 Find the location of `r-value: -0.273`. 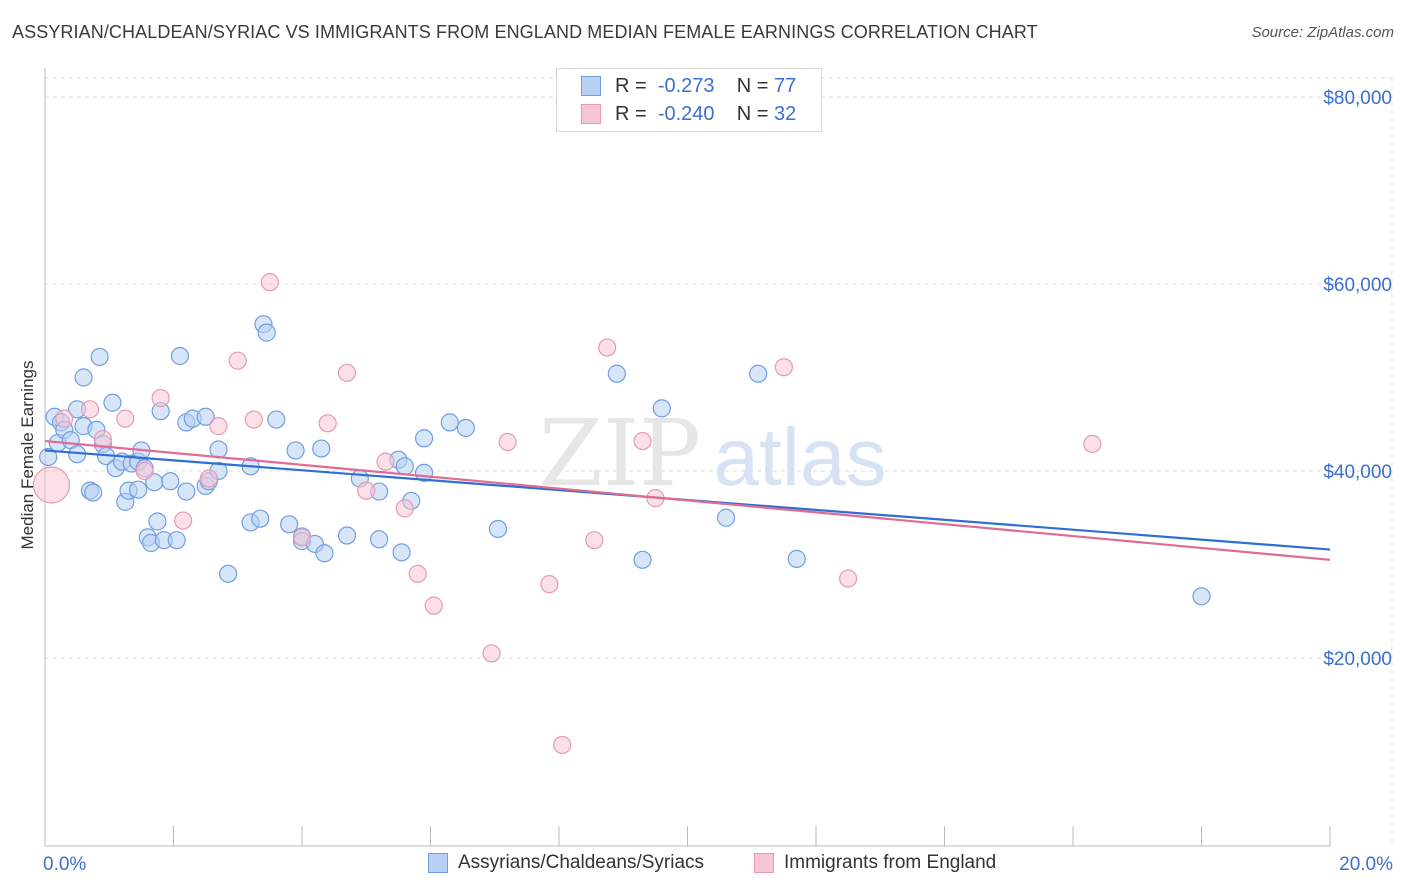

r-value: -0.273 is located at coordinates (686, 85).